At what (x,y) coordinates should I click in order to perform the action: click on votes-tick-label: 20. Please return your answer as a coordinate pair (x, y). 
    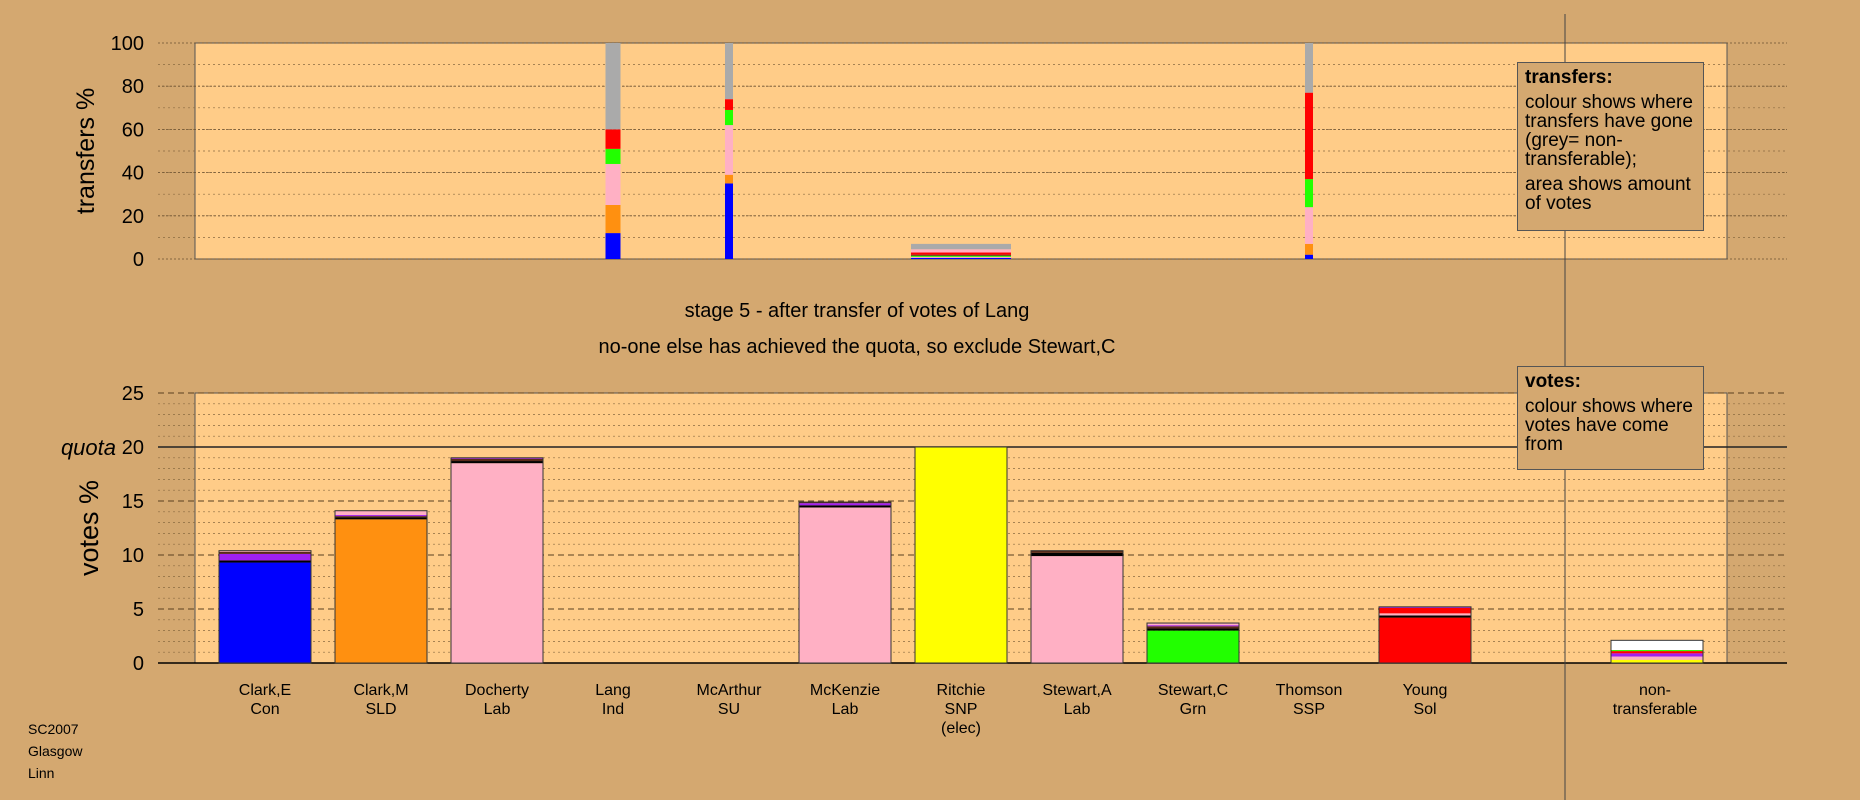
    Looking at the image, I should click on (133, 448).